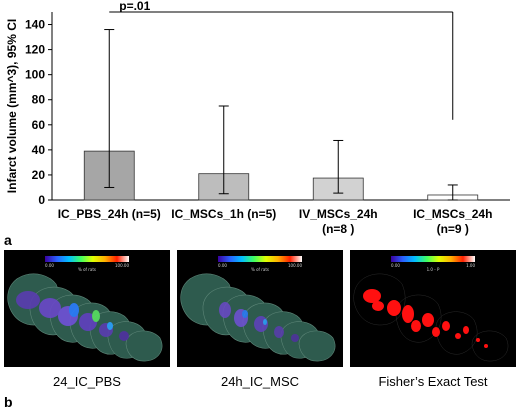  What do you see at coordinates (223, 214) in the screenshot?
I see `category-label: IC_MSCs_1h (n=5)` at bounding box center [223, 214].